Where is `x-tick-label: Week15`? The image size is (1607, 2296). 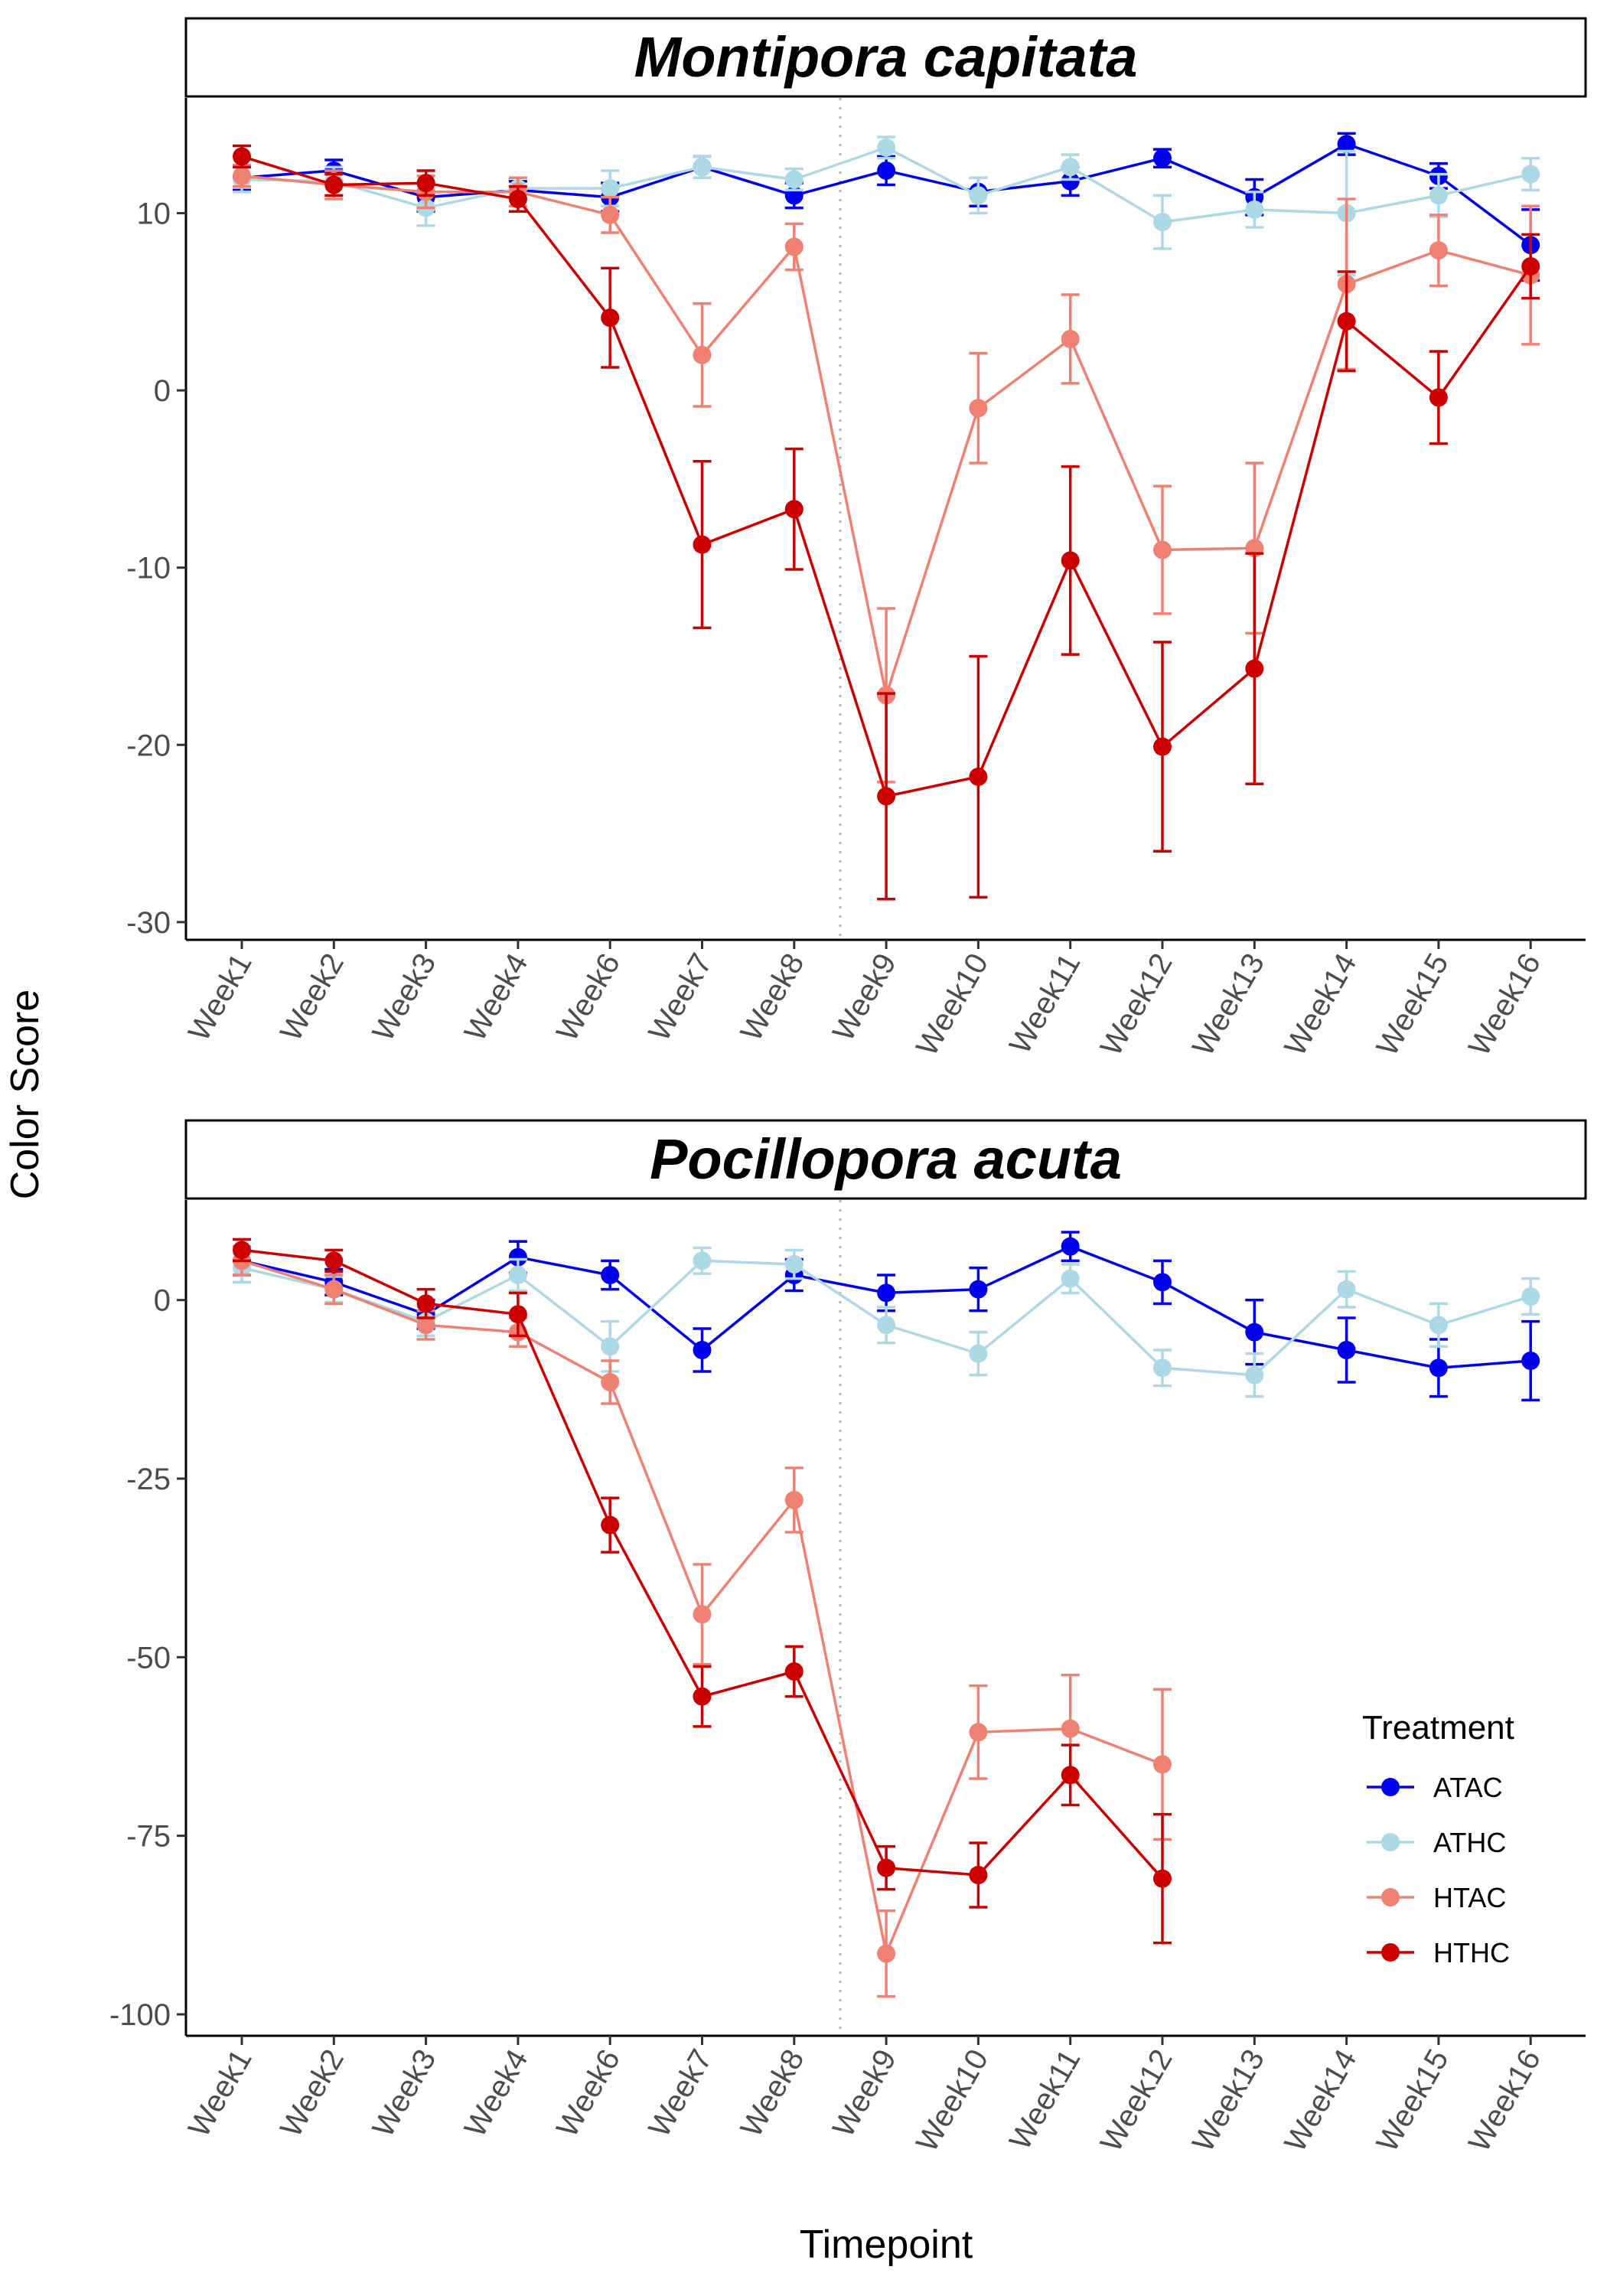
x-tick-label: Week15 is located at coordinates (1413, 1005).